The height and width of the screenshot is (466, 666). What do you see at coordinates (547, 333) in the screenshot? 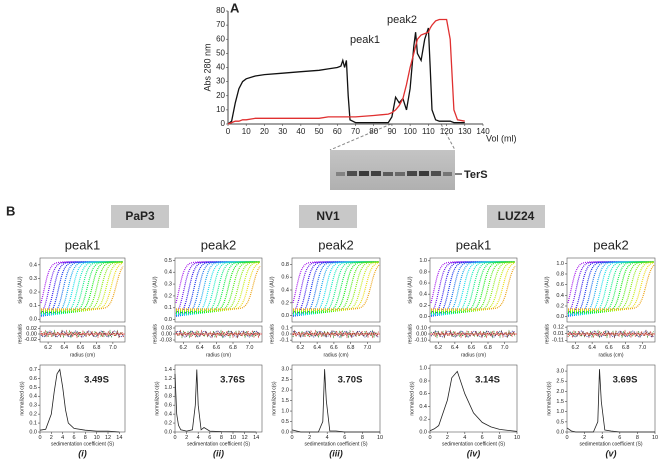
I see `y-axis-label: residuals` at bounding box center [547, 333].